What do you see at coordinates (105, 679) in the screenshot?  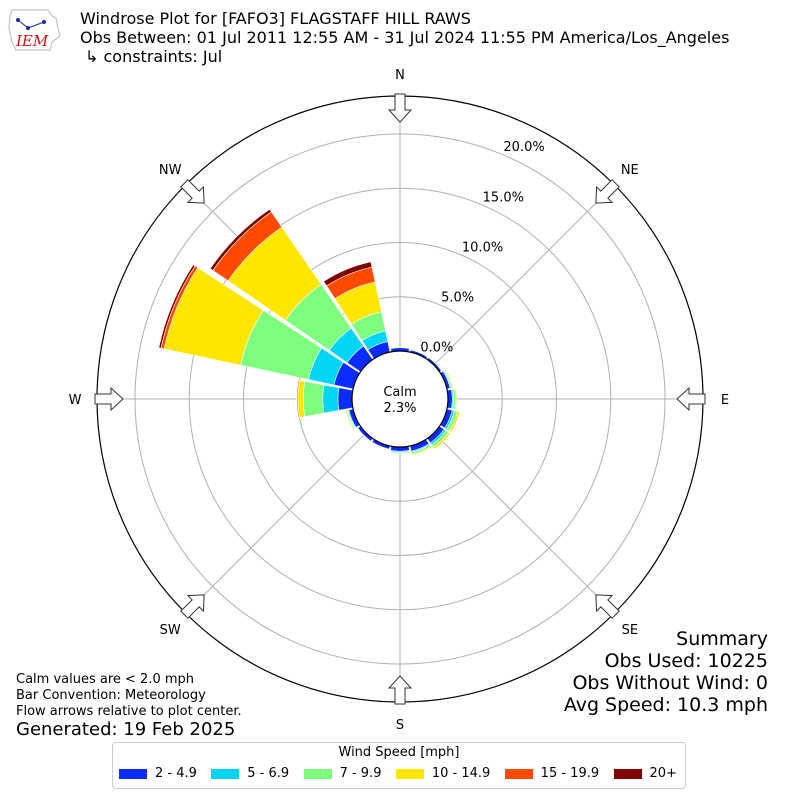 I see `calm-note: Calm values are < 2.0 mph` at bounding box center [105, 679].